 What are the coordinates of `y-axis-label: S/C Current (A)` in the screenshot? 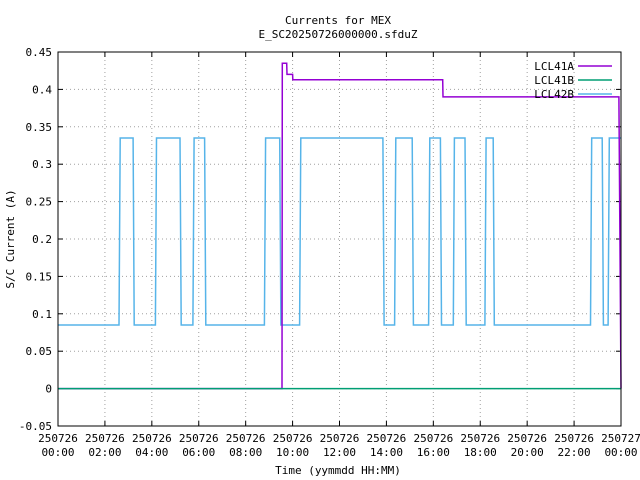 It's located at (10, 238).